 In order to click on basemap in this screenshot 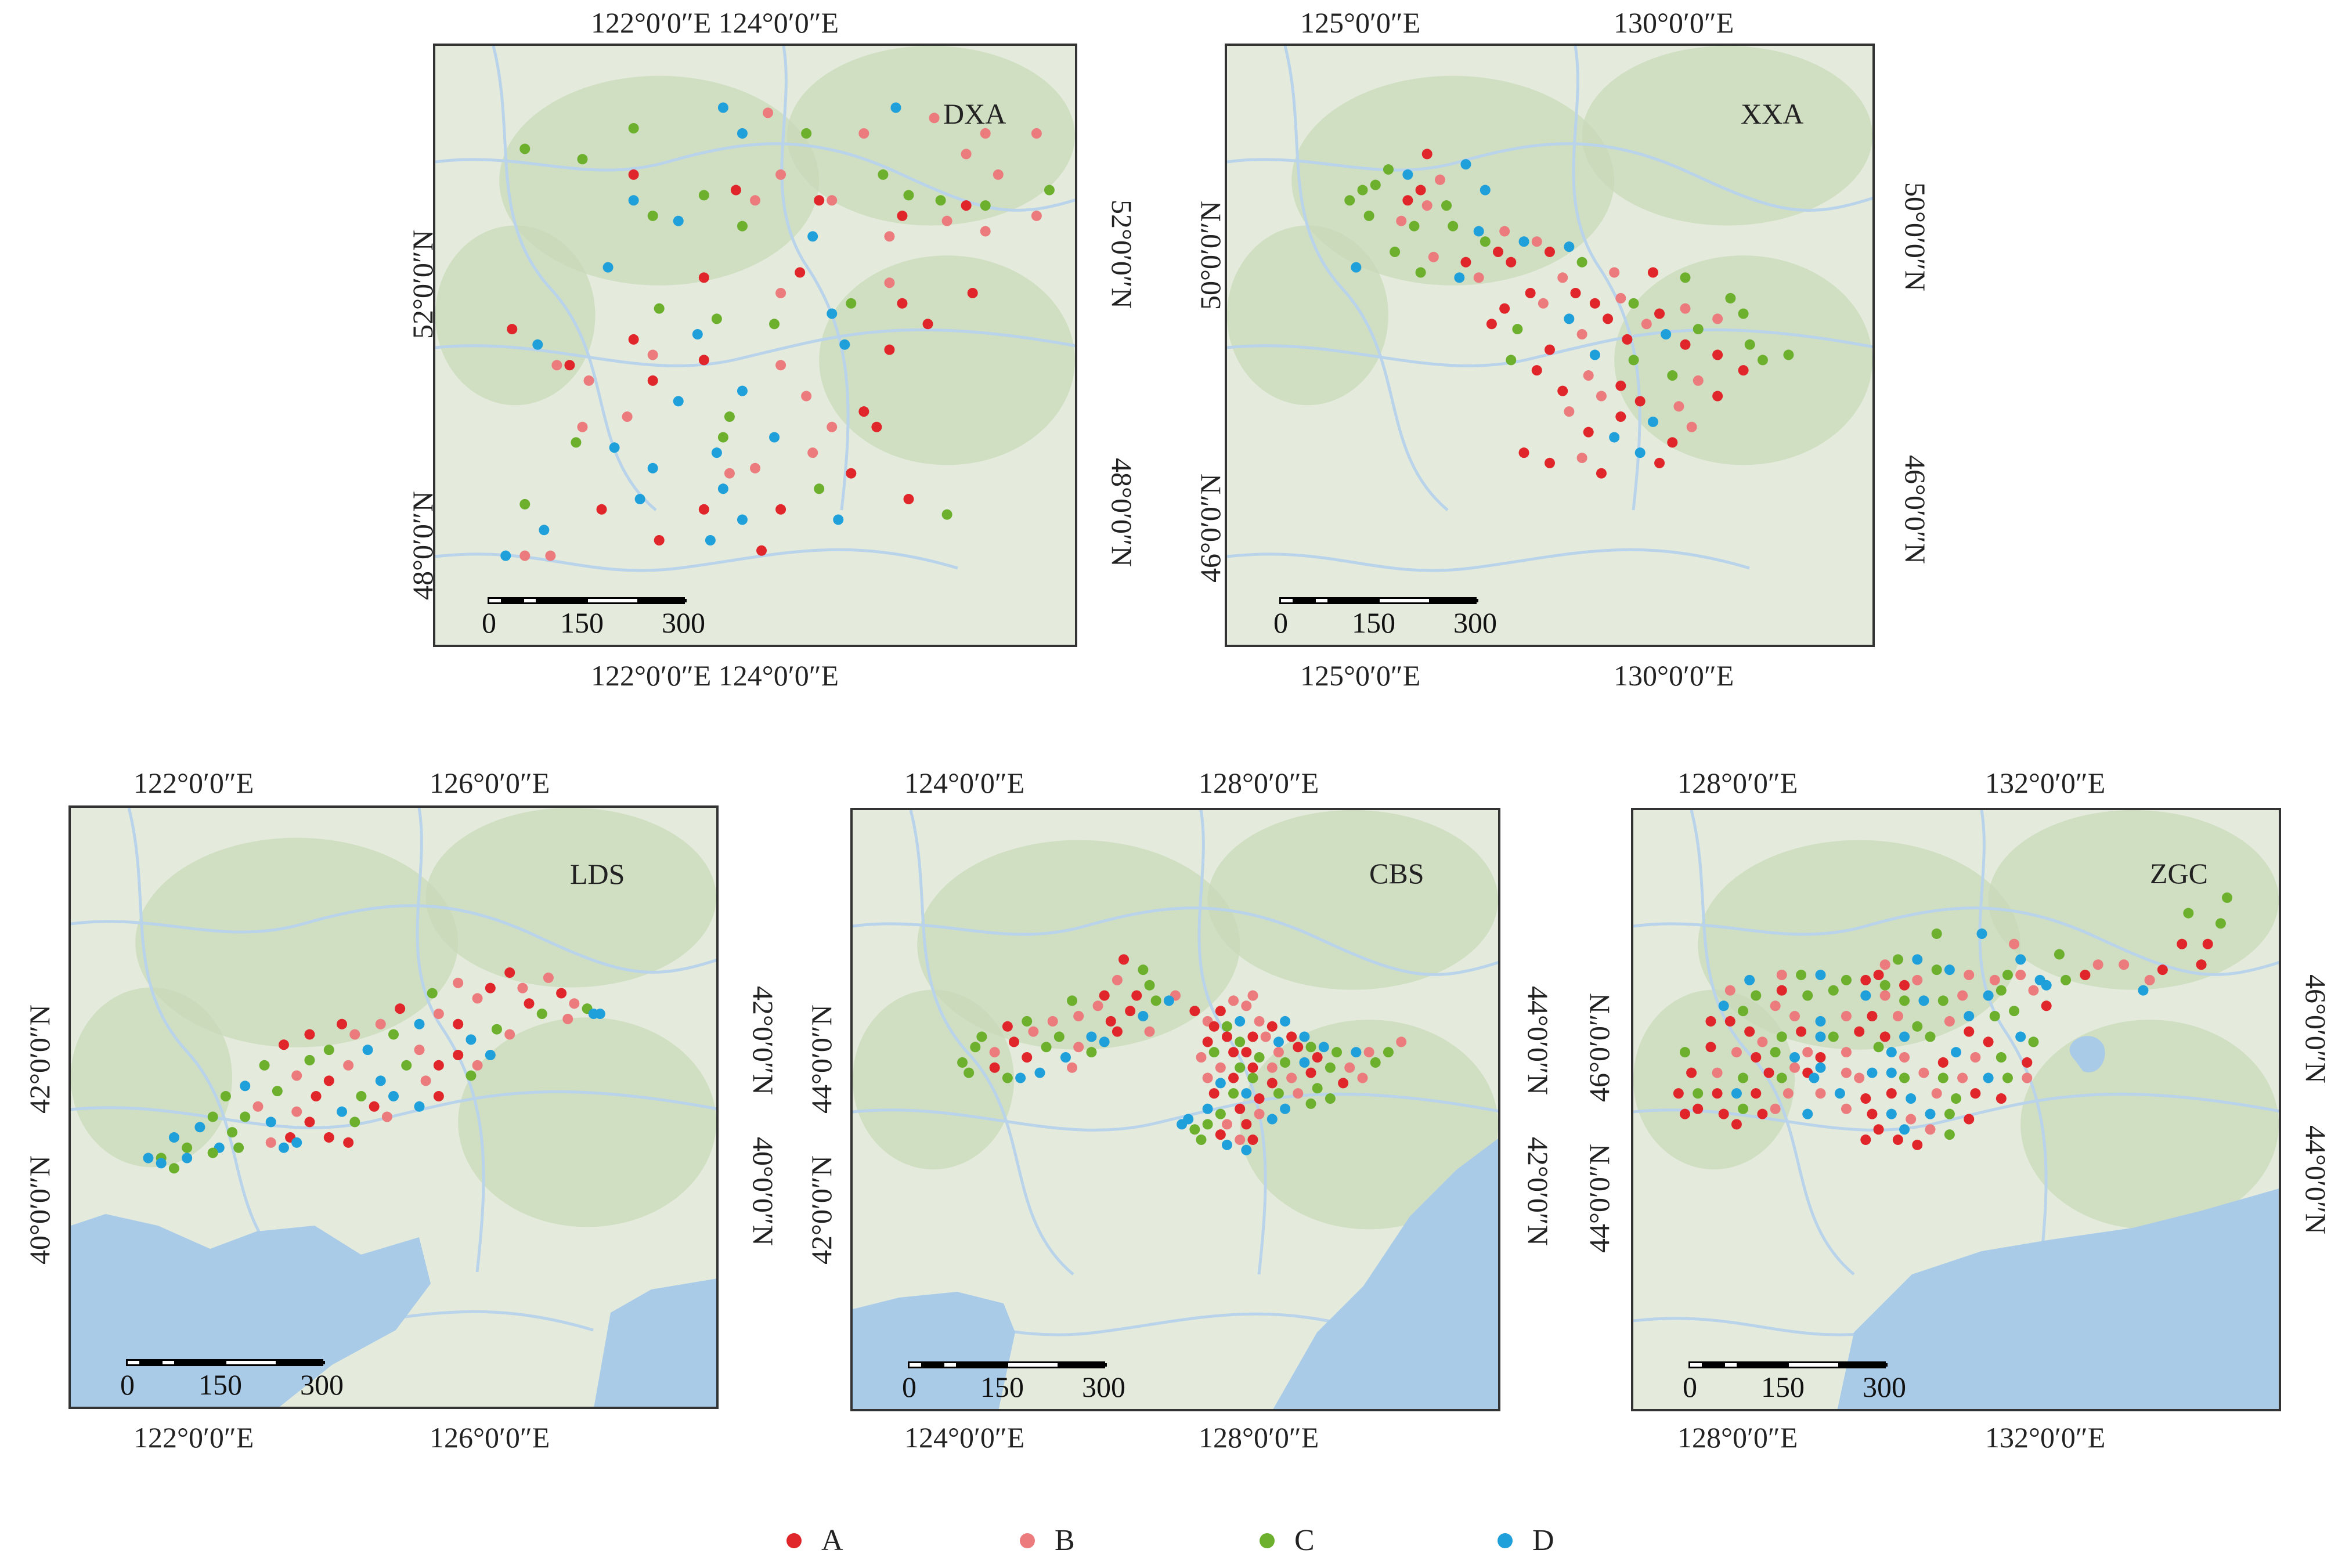, I will do `click(755, 345)`.